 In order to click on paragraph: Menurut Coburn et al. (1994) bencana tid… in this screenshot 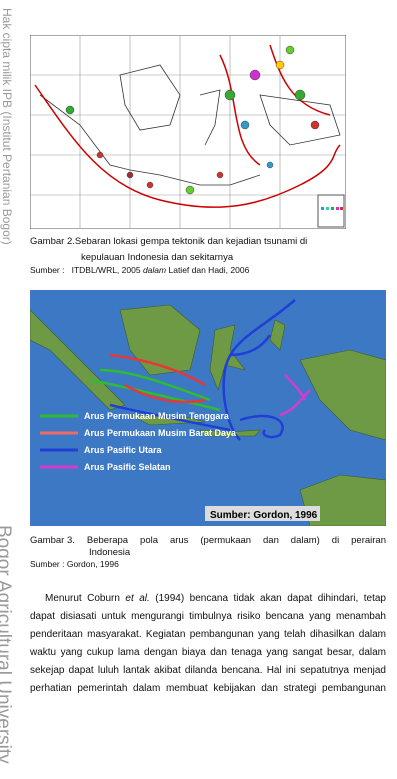, I will do `click(208, 644)`.